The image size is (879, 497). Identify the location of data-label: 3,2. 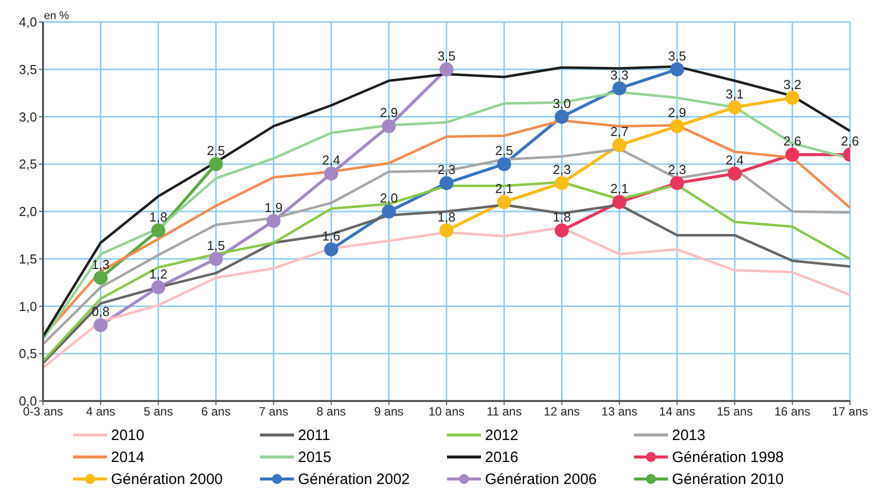
(792, 84).